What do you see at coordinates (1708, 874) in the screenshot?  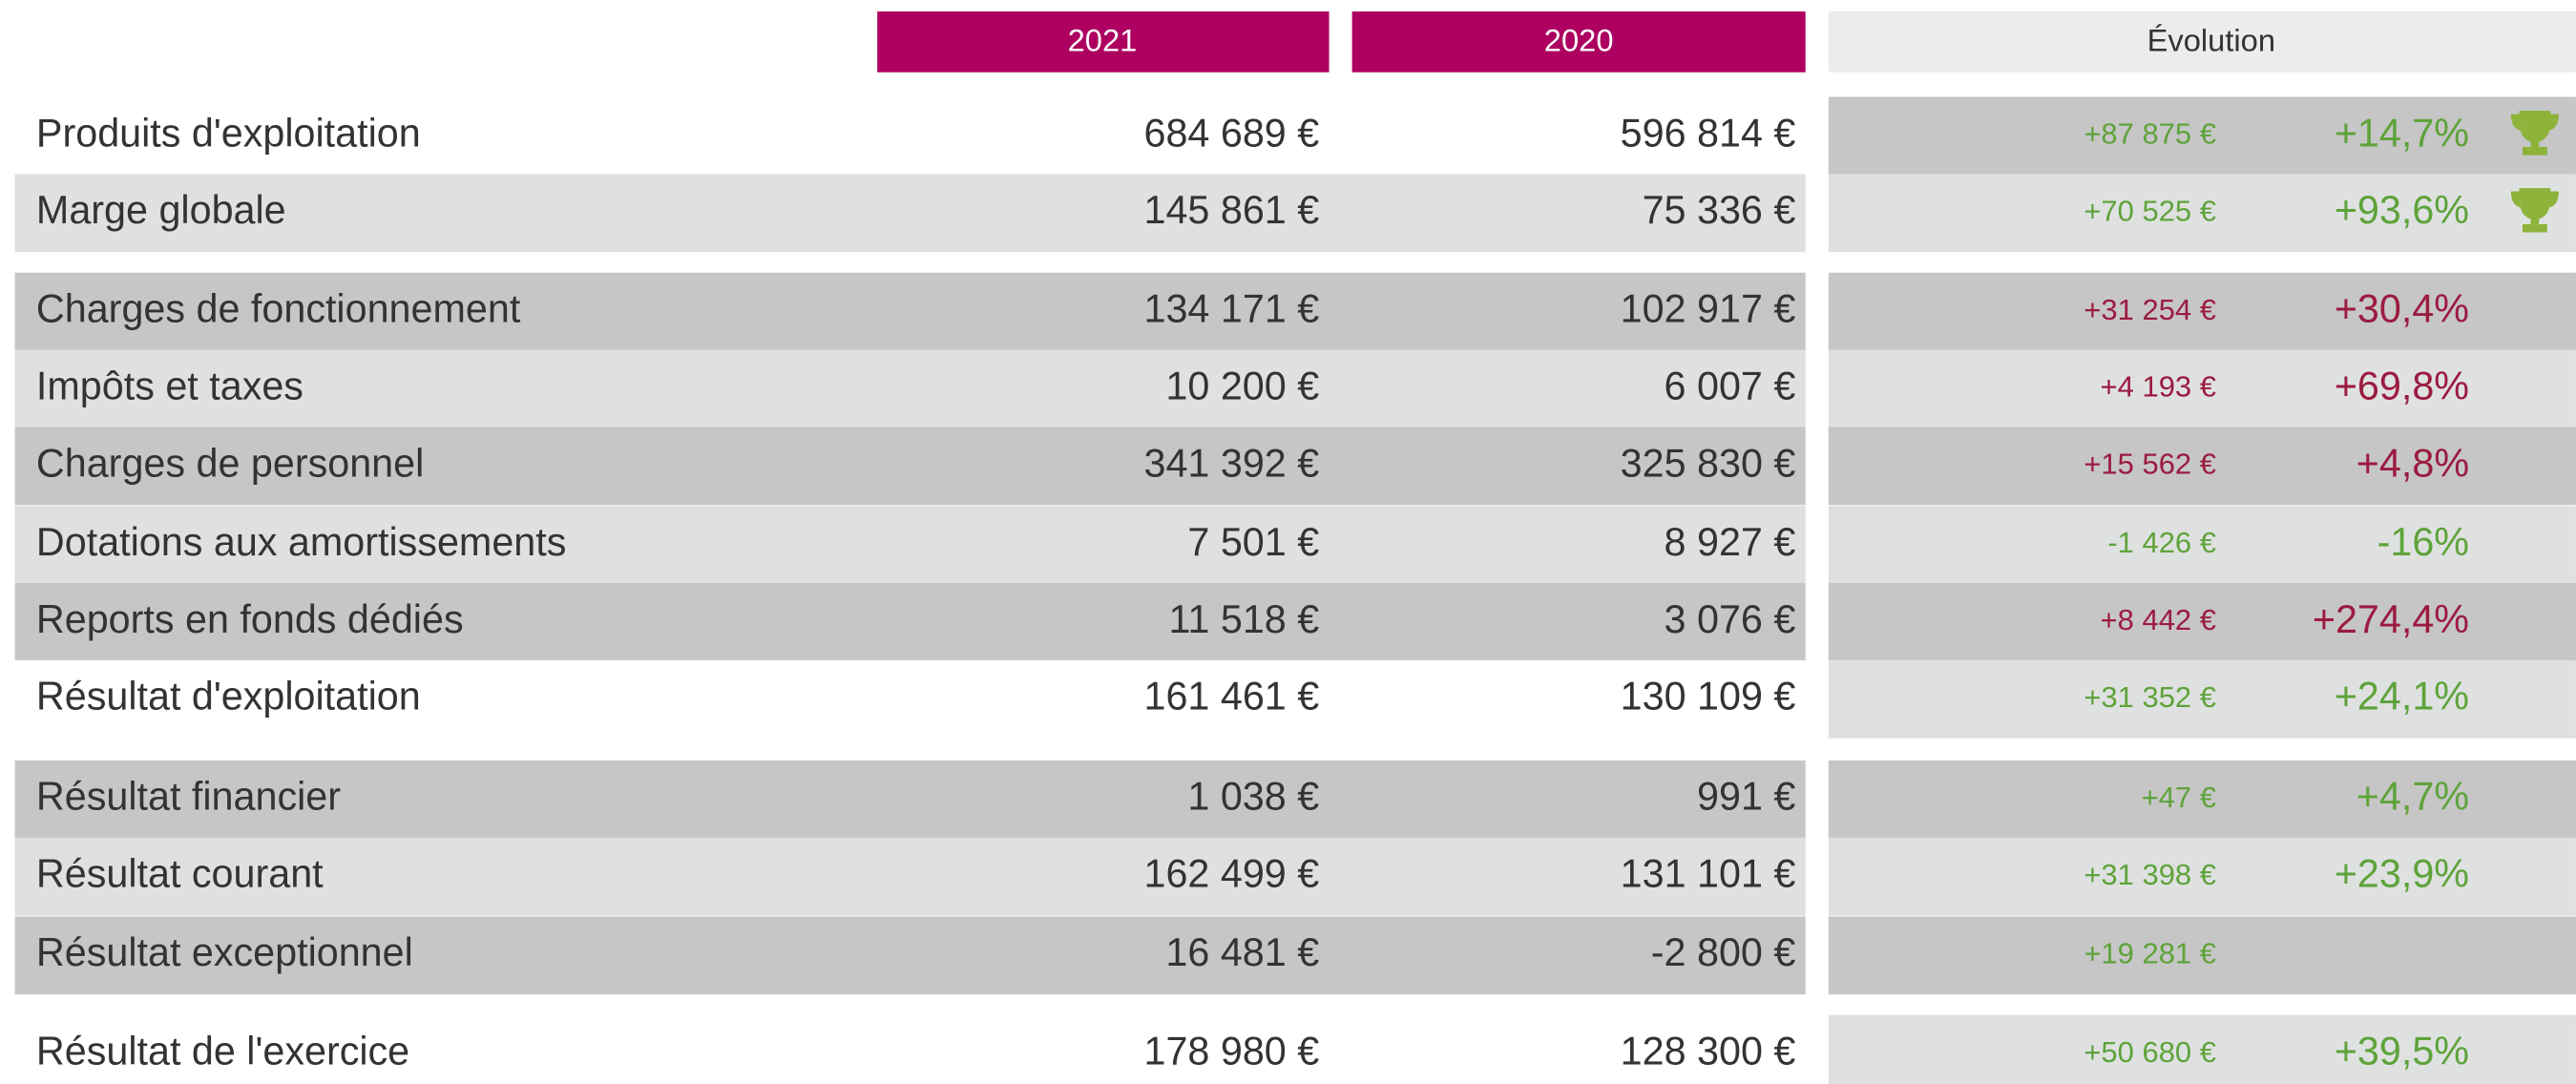 I see `value-2020: 131 101 €` at bounding box center [1708, 874].